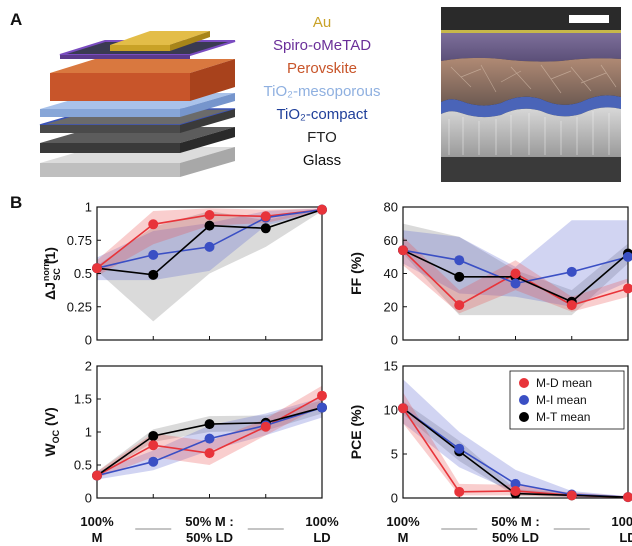 The image size is (632, 546). What do you see at coordinates (459, 448) in the screenshot?
I see `pce-point-mi` at bounding box center [459, 448].